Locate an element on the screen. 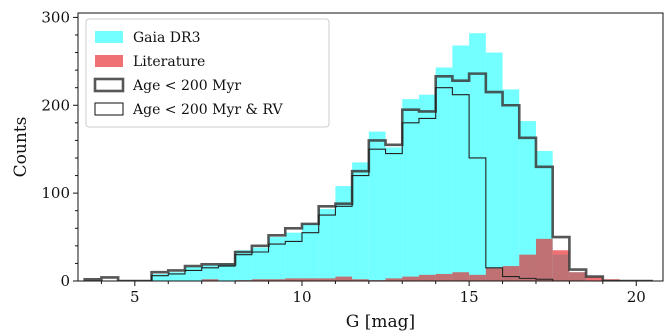  legend-box is located at coordinates (207, 73).